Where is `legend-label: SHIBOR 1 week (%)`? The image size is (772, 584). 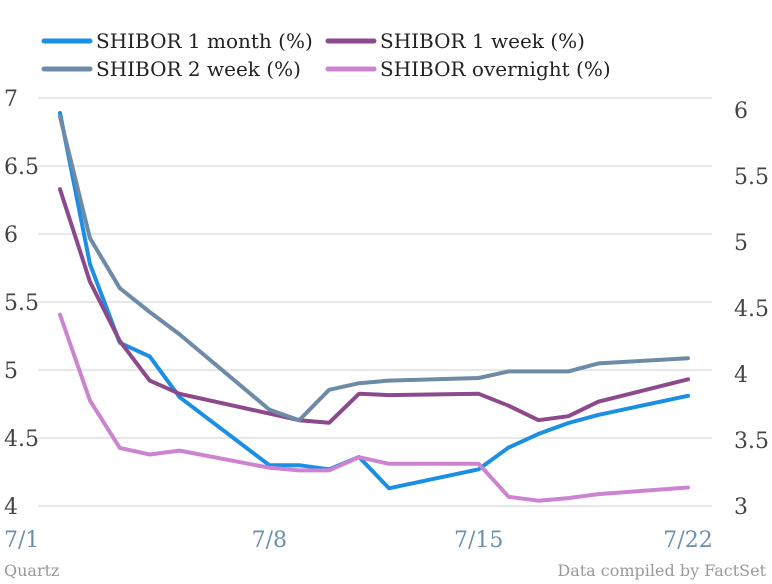 legend-label: SHIBOR 1 week (%) is located at coordinates (482, 41).